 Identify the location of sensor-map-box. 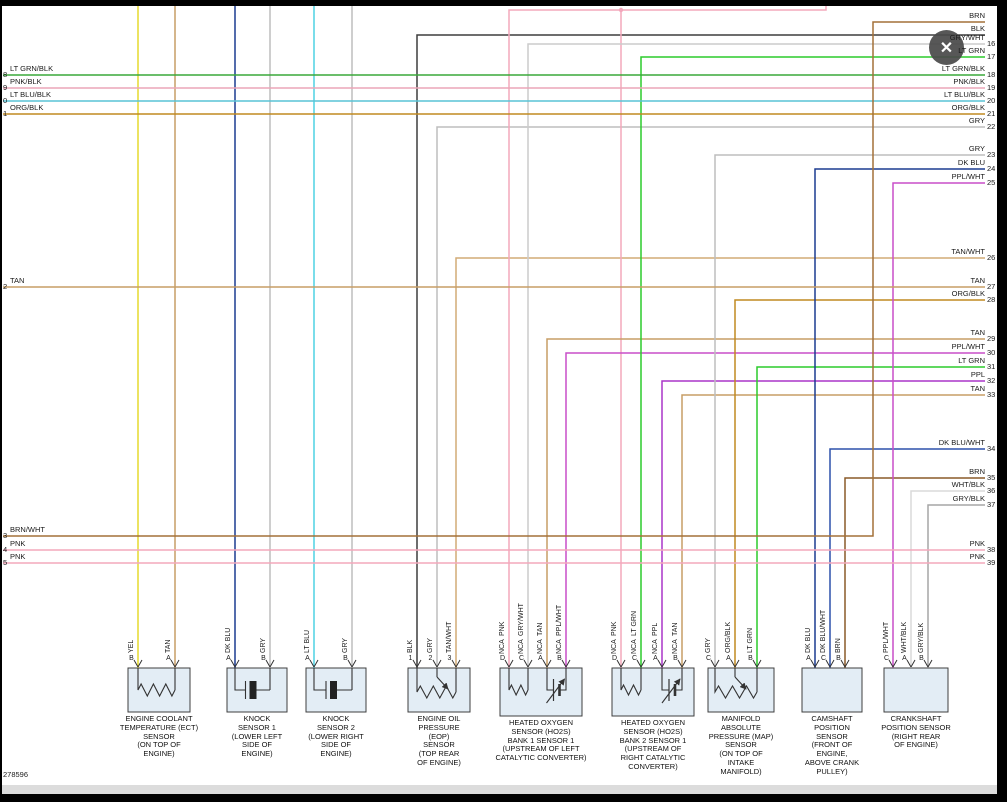
(741, 690).